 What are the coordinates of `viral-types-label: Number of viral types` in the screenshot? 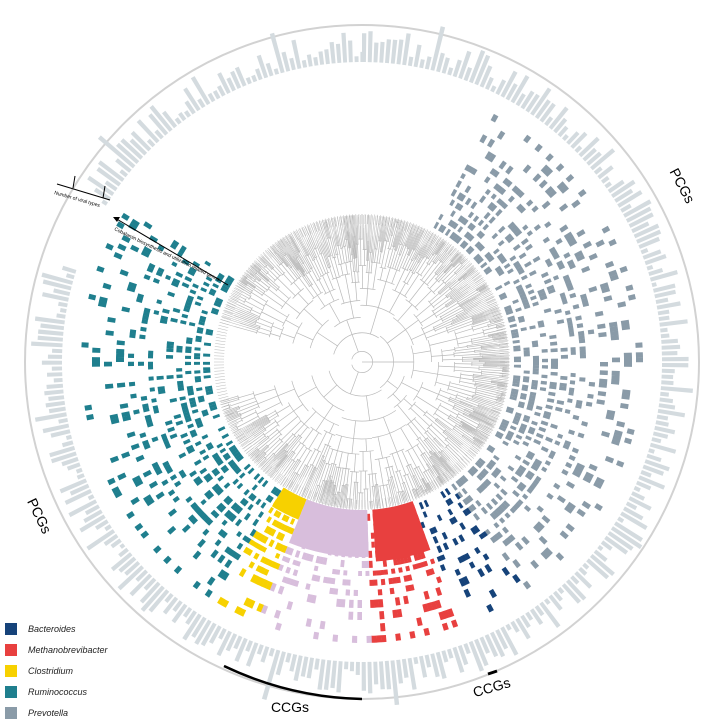 It's located at (77, 199).